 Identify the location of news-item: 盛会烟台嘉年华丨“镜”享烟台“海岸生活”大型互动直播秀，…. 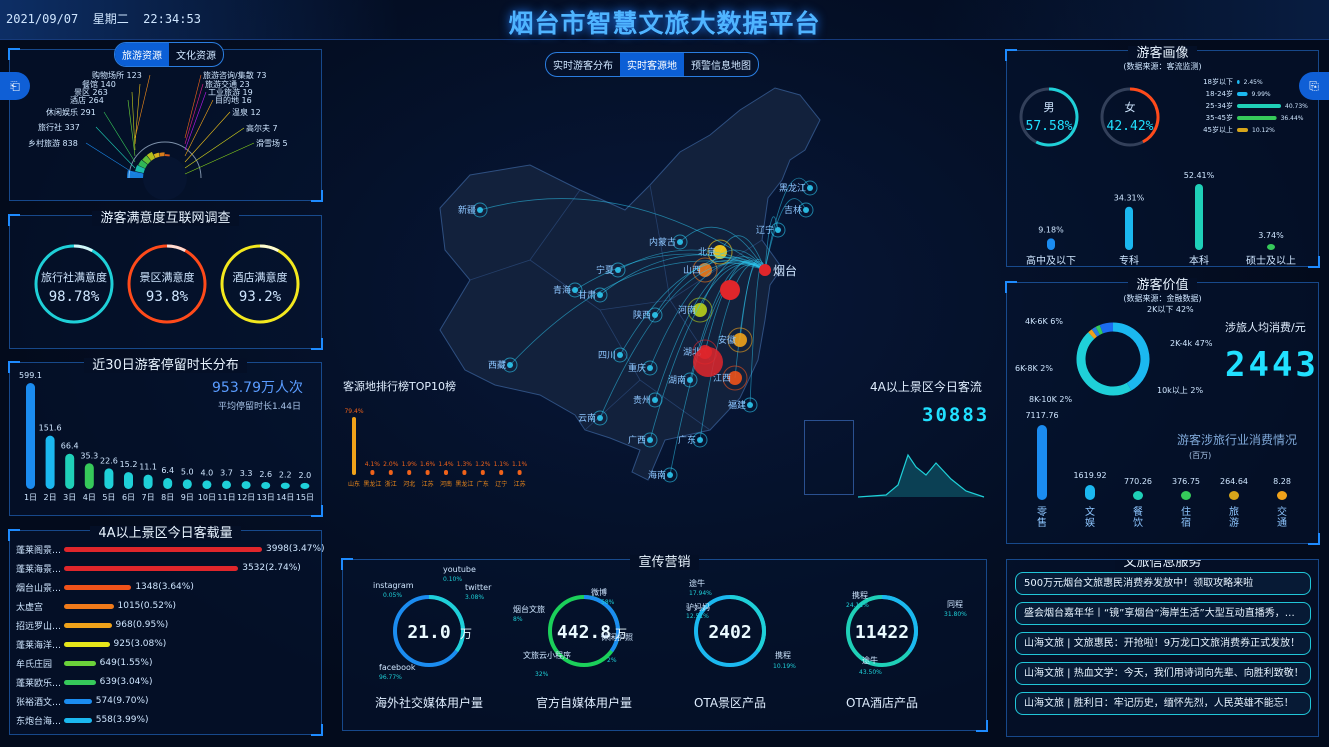
(1163, 613).